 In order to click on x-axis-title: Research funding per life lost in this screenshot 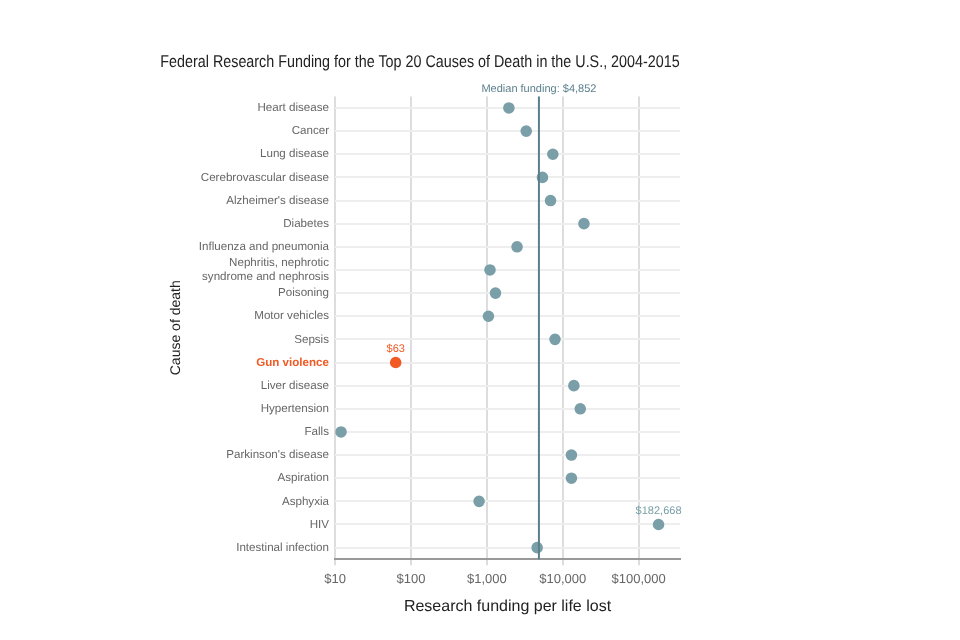, I will do `click(508, 605)`.